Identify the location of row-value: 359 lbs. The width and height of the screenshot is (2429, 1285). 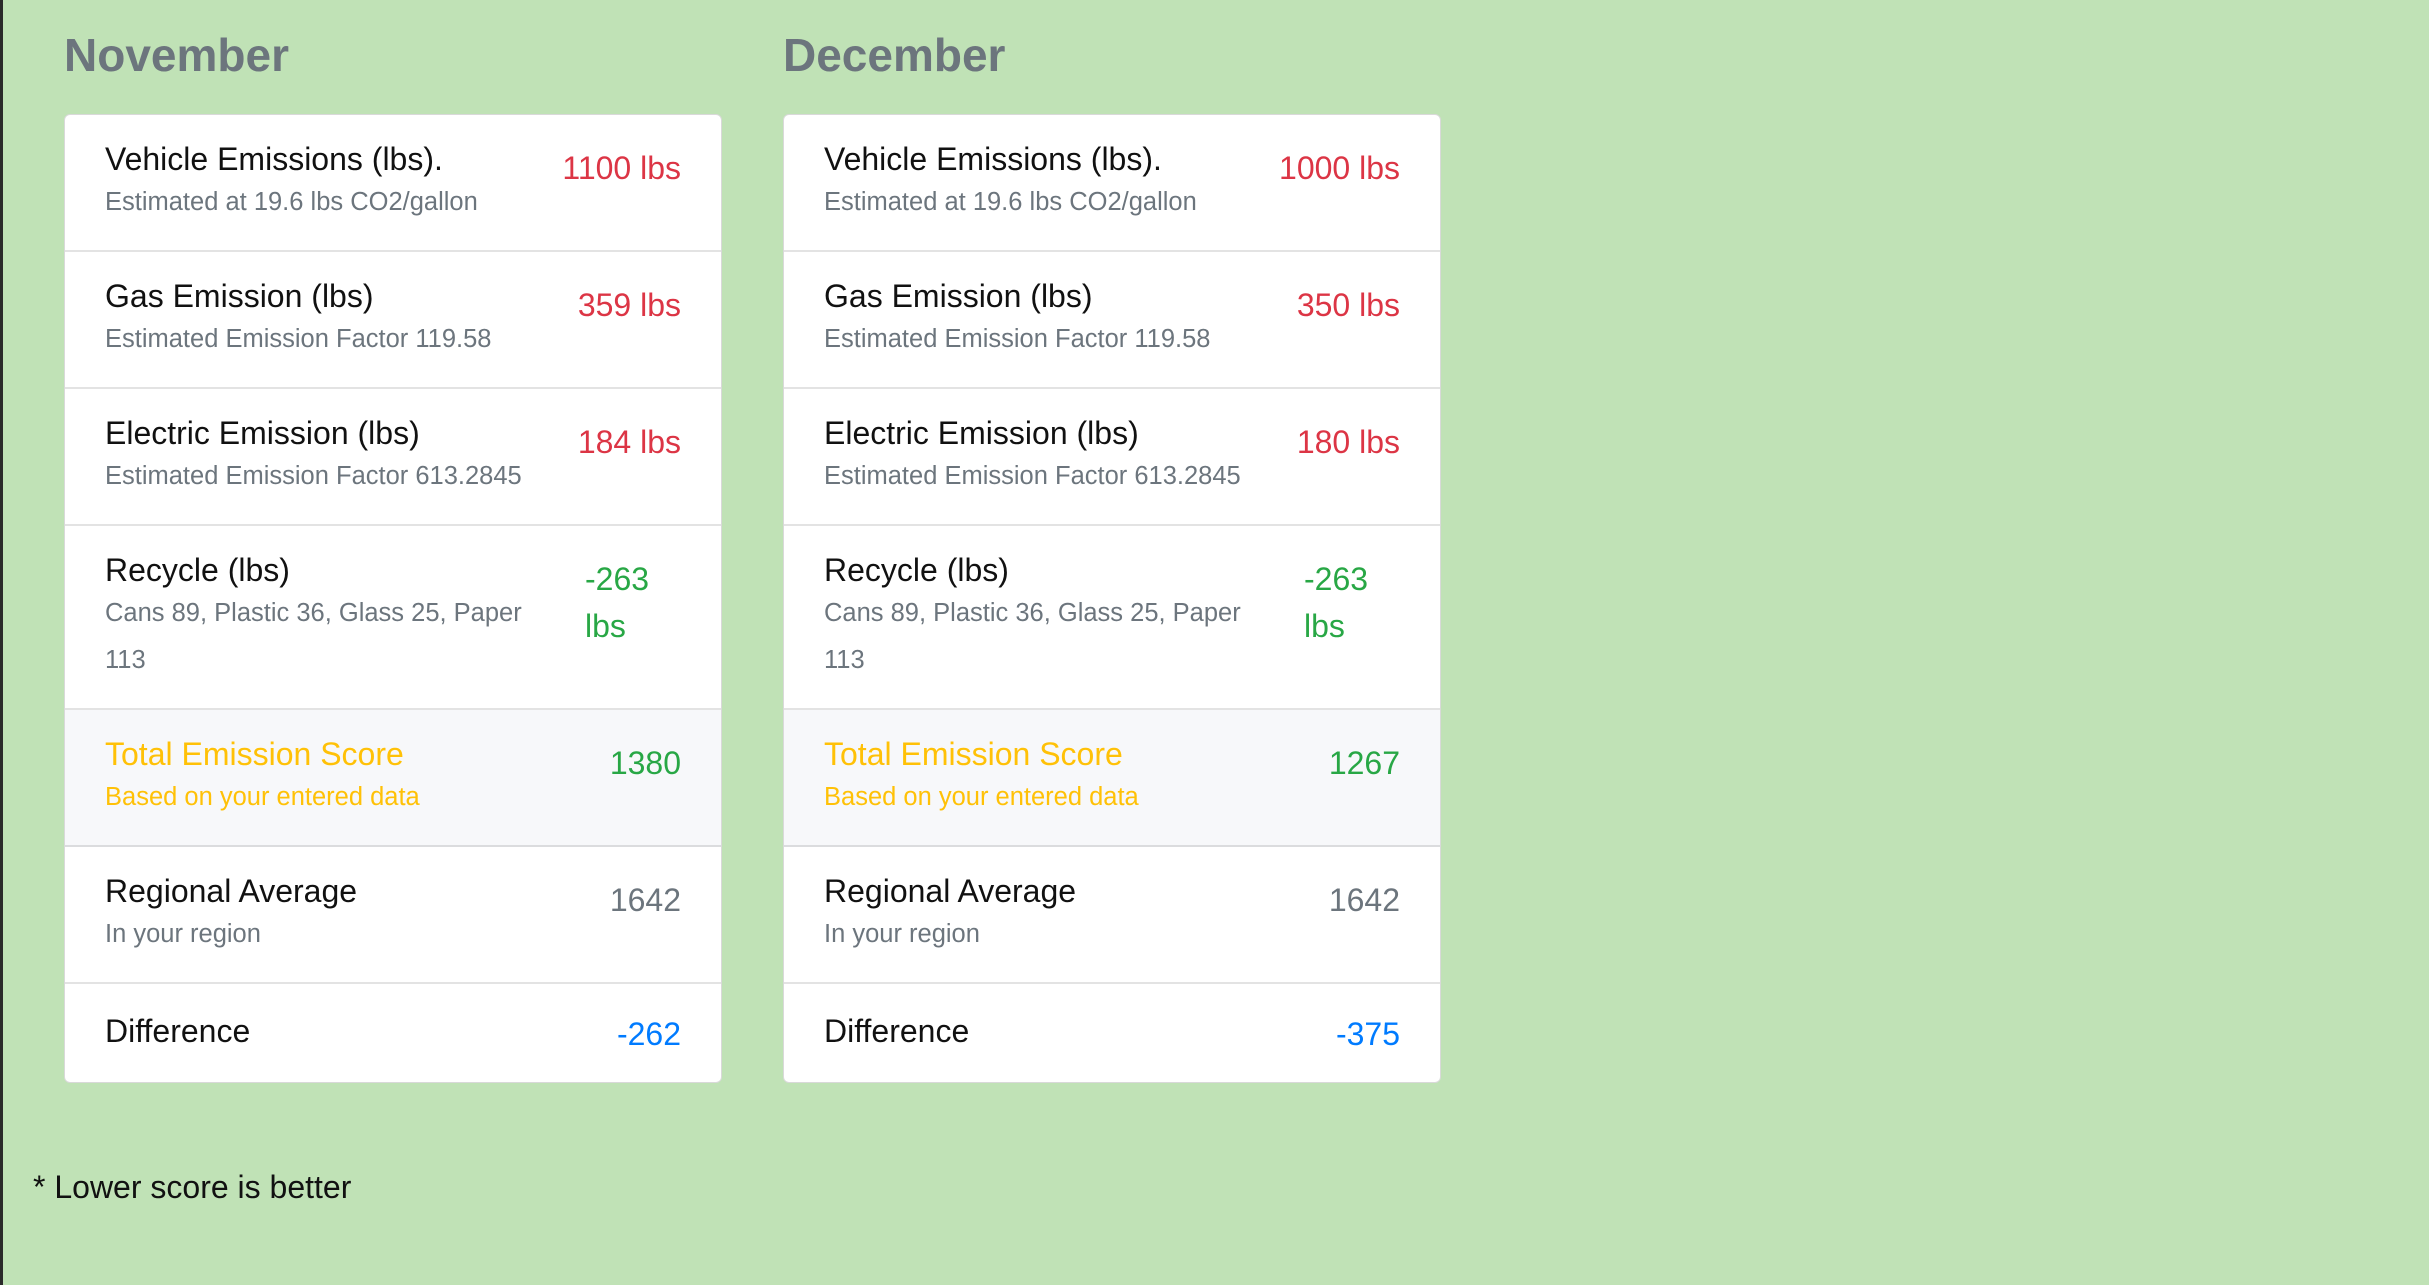
(629, 305).